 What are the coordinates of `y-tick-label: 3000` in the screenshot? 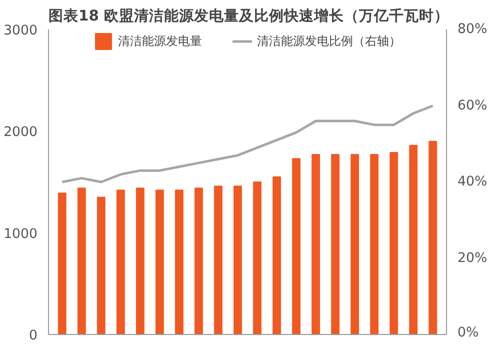 It's located at (21, 31).